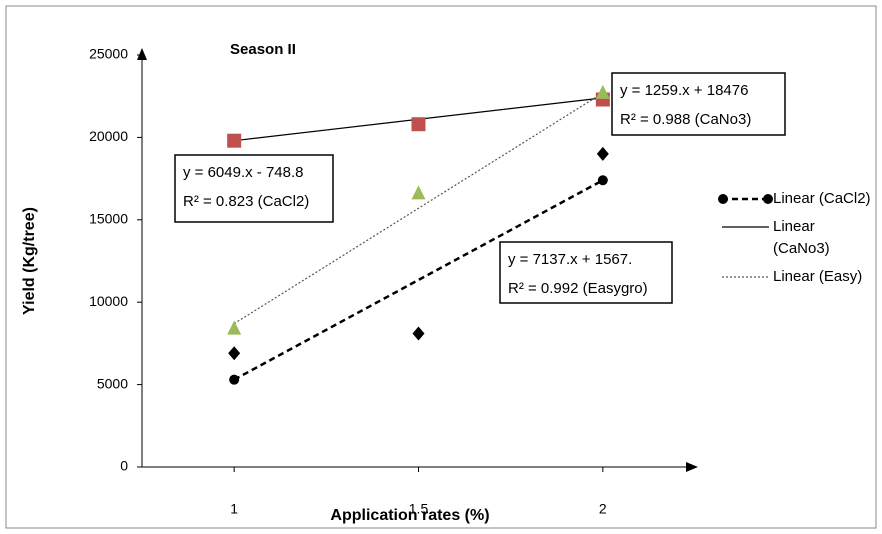 The image size is (882, 534). Describe the element at coordinates (822, 198) in the screenshot. I see `legend-label: Linear (CaCl2)` at that location.